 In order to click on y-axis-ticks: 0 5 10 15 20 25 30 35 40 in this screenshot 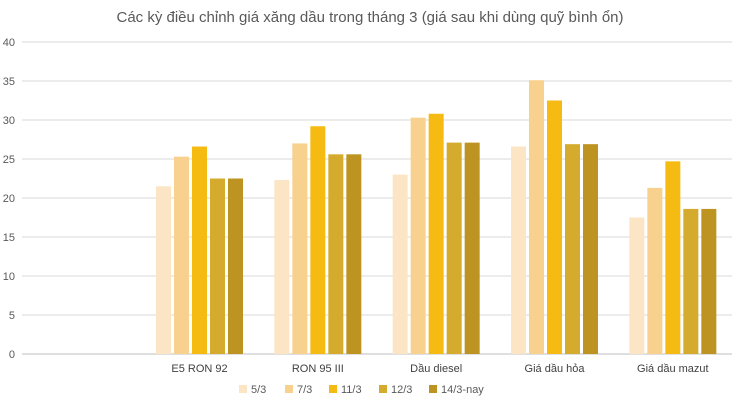, I will do `click(9, 199)`.